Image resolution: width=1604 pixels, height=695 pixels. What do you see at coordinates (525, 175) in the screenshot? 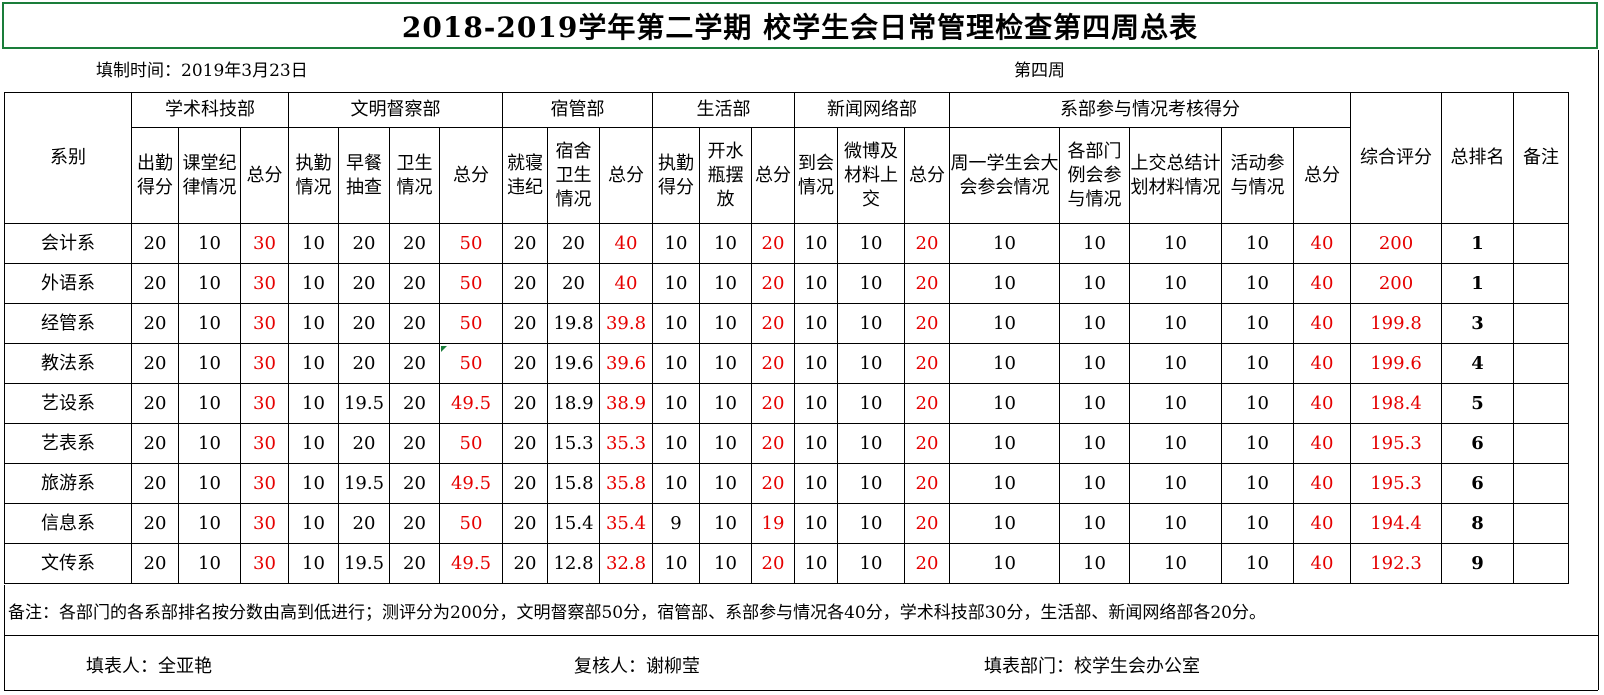
I see `subheader-cell: 就寝违纪` at bounding box center [525, 175].